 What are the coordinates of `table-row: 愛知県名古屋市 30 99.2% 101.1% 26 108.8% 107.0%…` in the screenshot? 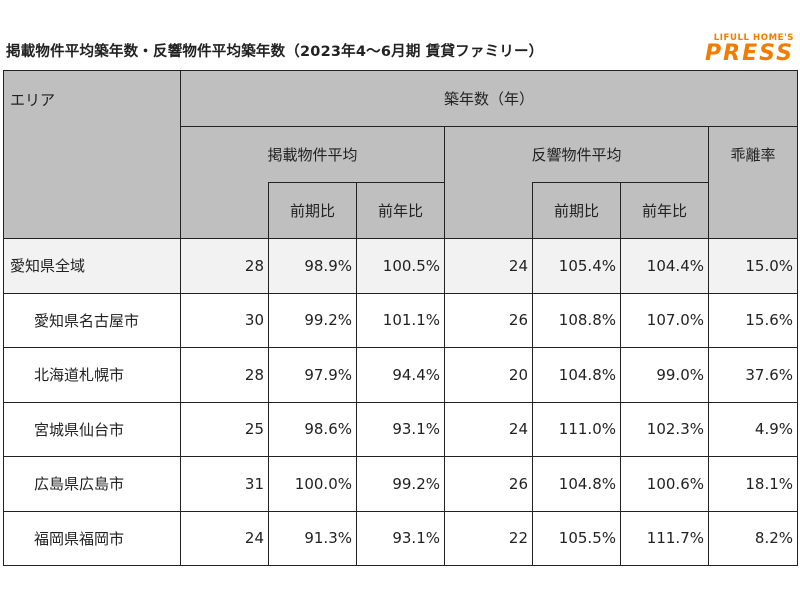 It's located at (401, 320).